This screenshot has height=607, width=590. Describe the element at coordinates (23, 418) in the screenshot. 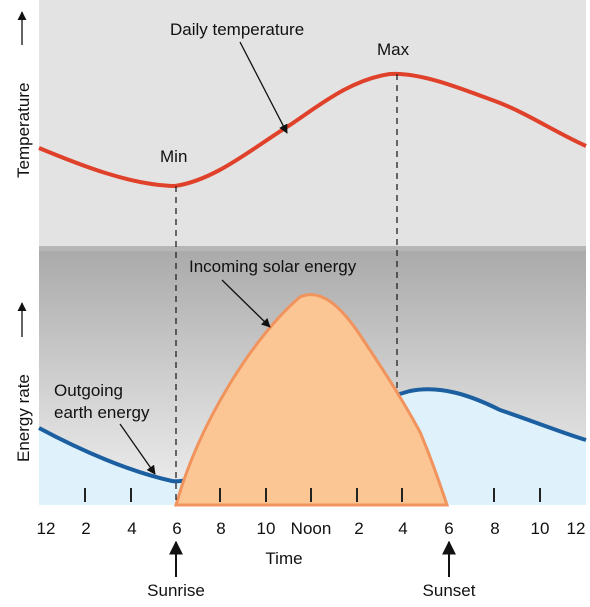

I see `energy-axis-label: Energy rate` at that location.